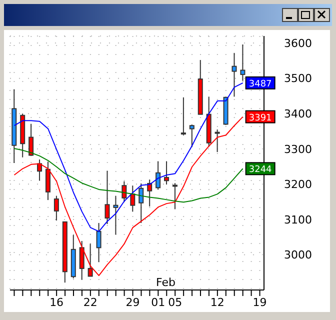 This screenshot has width=336, height=320. Describe the element at coordinates (298, 149) in the screenshot. I see `y-tick-label: 3300` at that location.